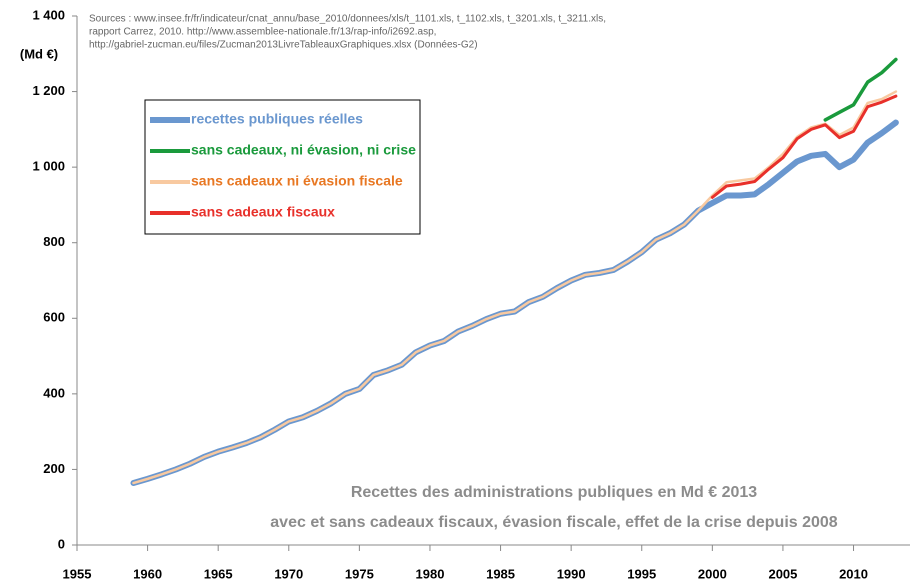  I want to click on x-tick-label: 1965, so click(218, 573).